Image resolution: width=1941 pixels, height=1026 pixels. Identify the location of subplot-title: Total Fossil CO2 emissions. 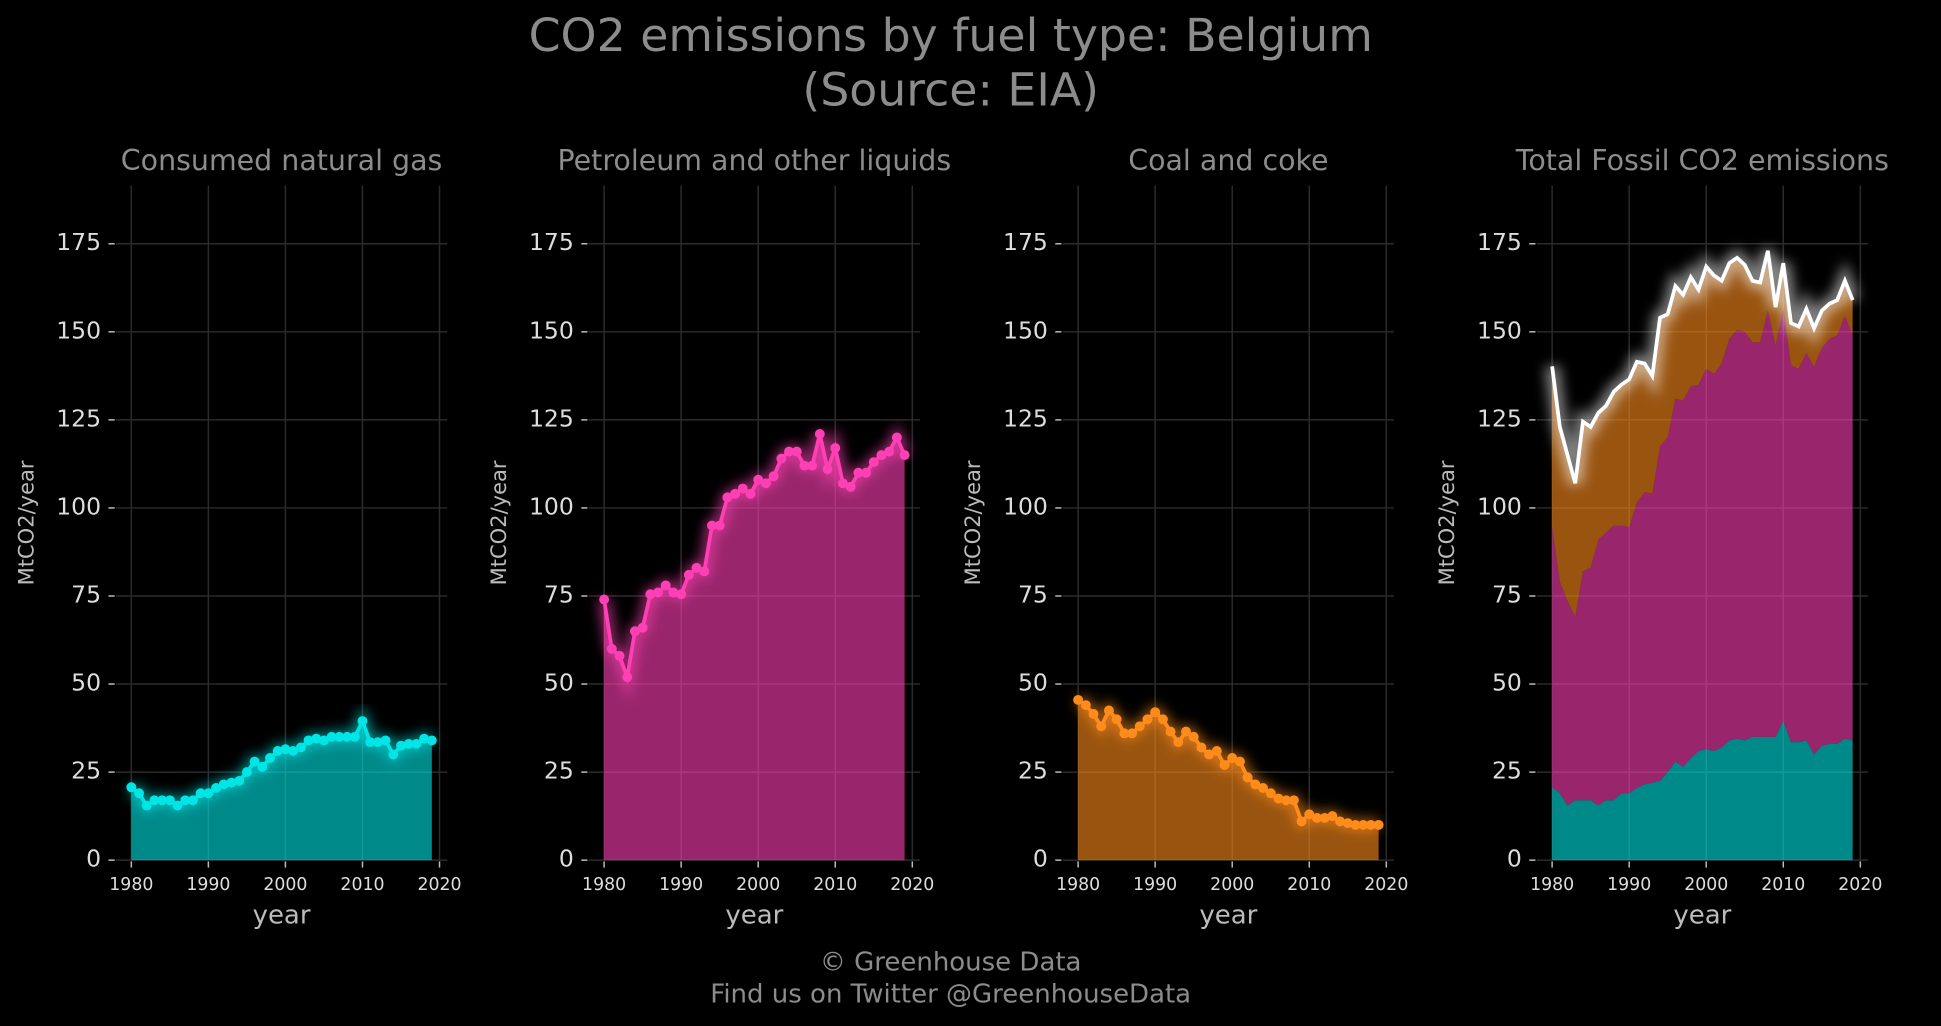
(1702, 160).